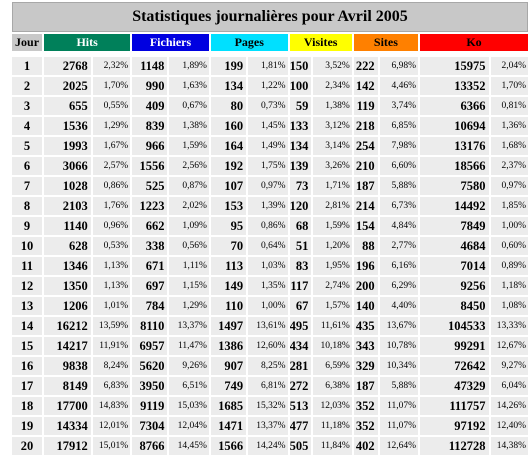 The image size is (532, 465). I want to click on hits-percent-cell: 1,76%, so click(111, 206).